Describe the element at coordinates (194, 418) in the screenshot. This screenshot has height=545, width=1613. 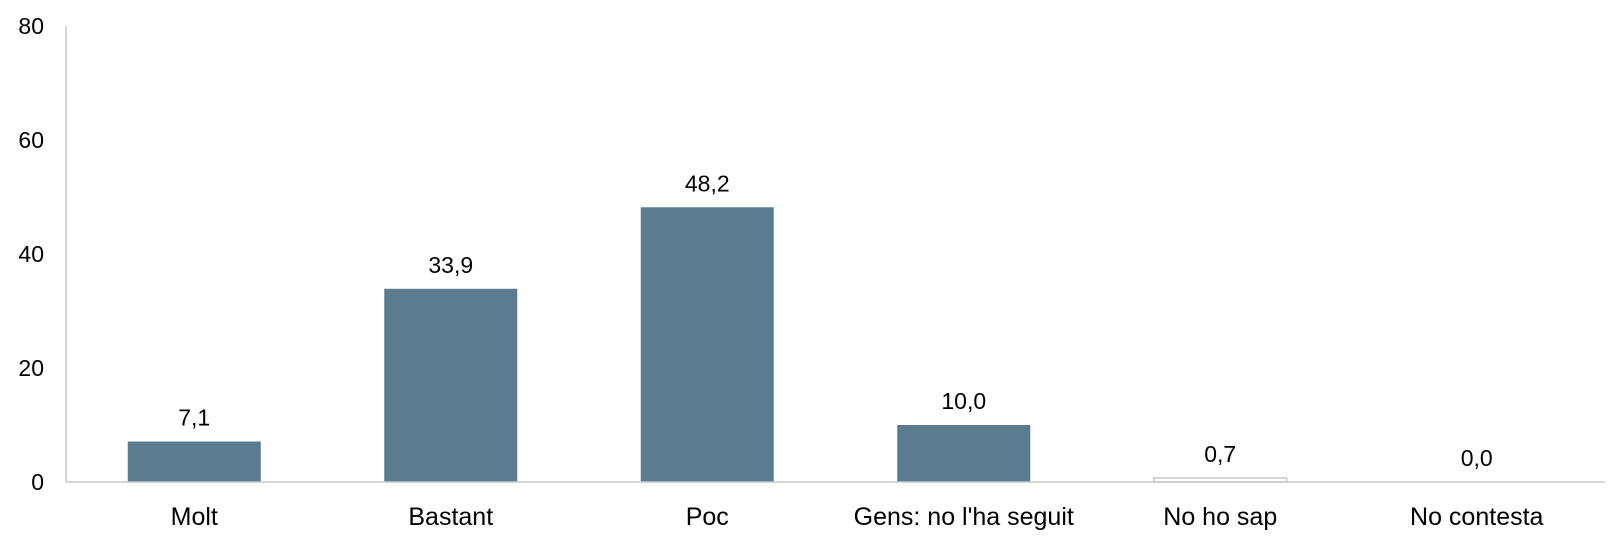
I see `data-label: 7,1` at that location.